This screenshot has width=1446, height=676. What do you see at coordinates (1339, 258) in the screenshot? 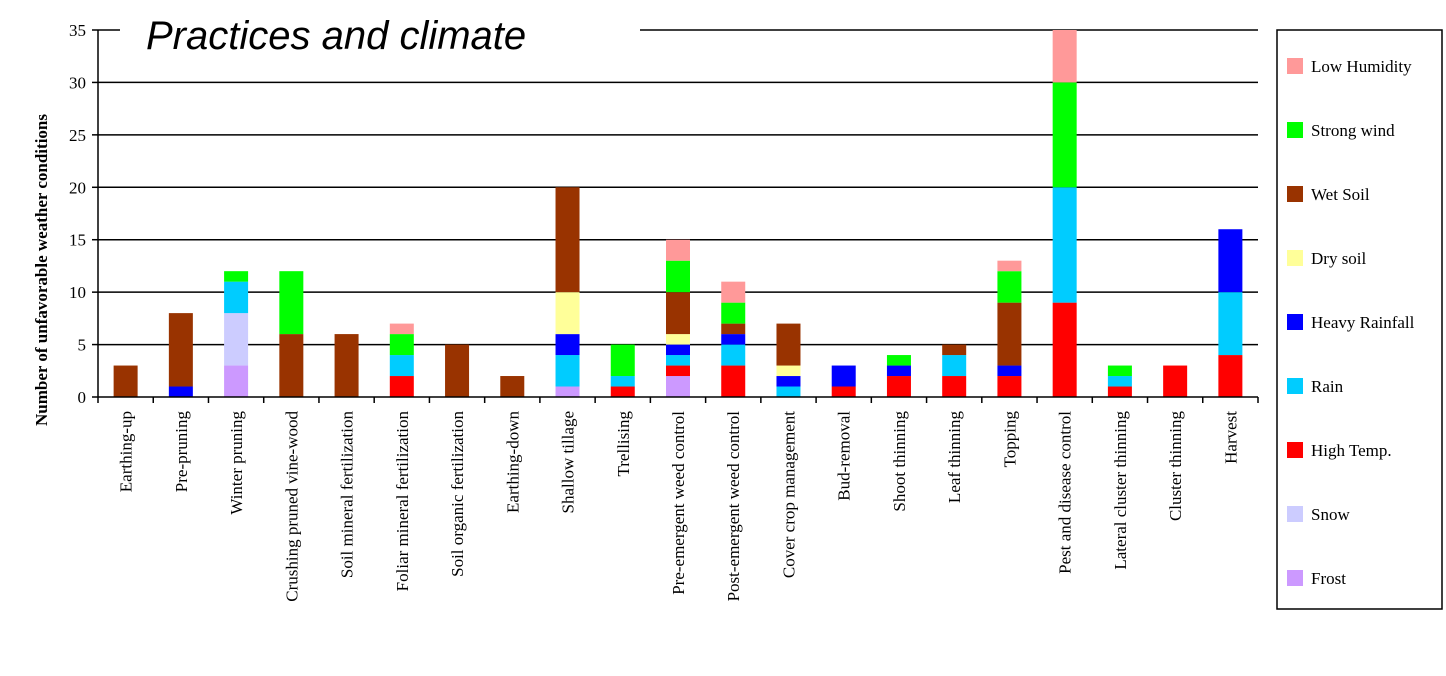
I see `legend-label: Dry soil` at bounding box center [1339, 258].